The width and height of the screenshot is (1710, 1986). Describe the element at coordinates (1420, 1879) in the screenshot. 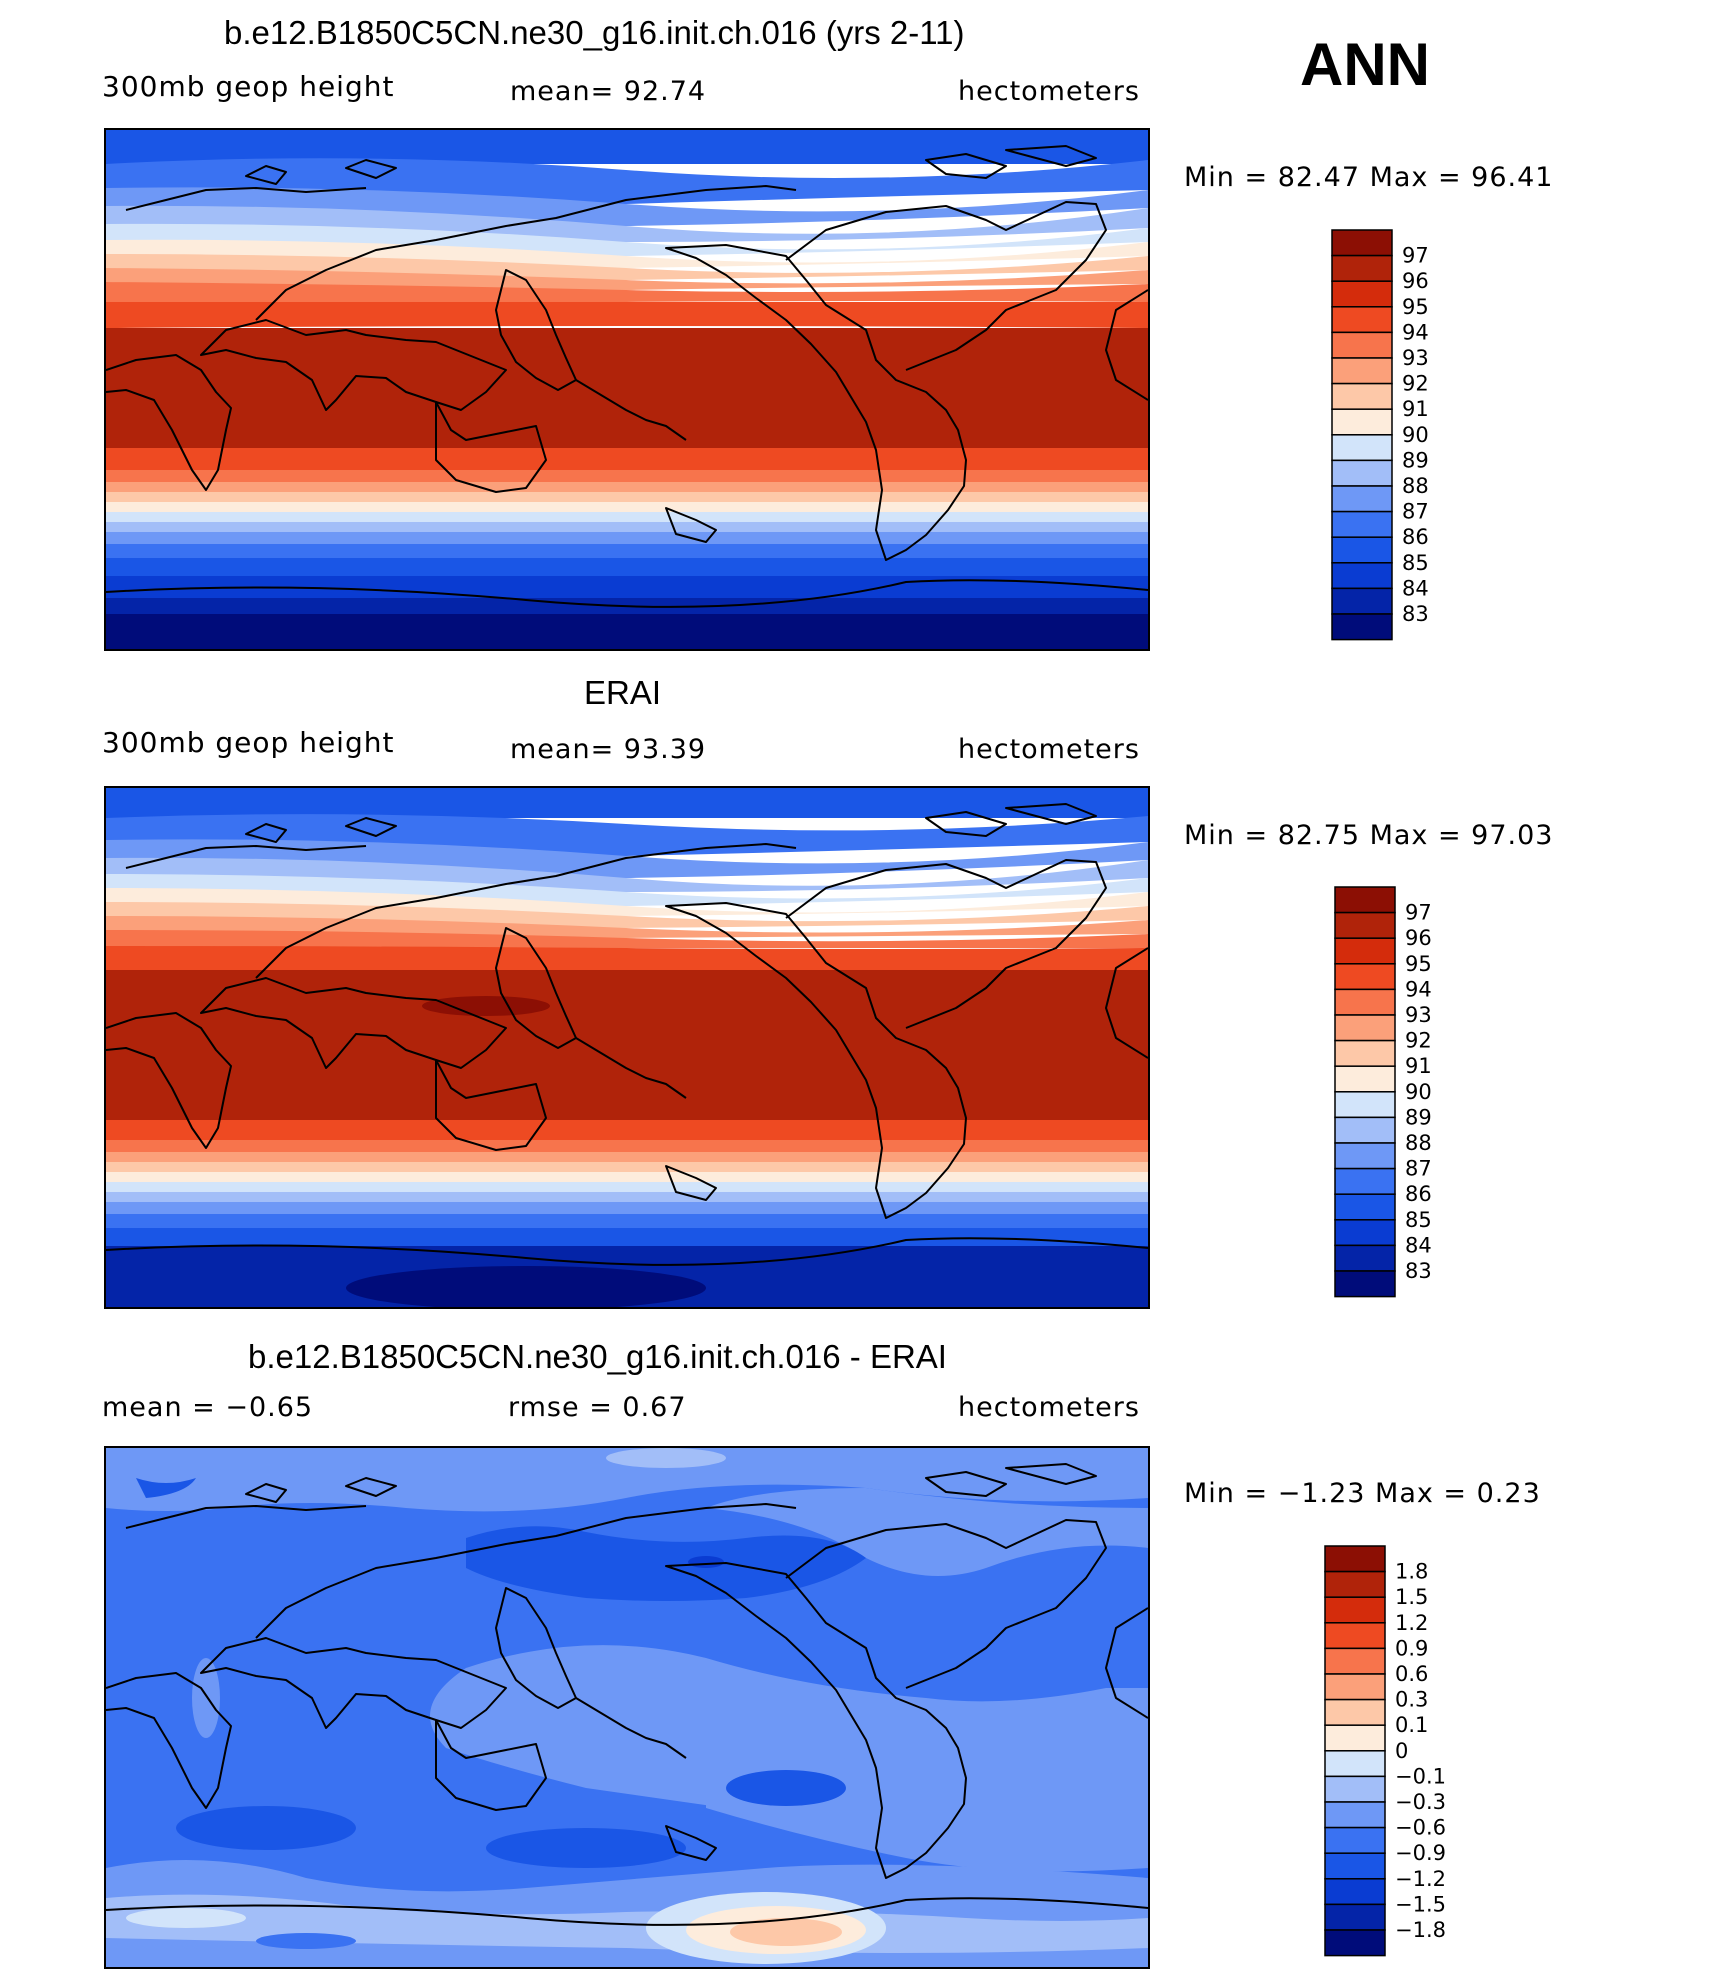

I see `colorbar-tick-label: −1.2` at that location.